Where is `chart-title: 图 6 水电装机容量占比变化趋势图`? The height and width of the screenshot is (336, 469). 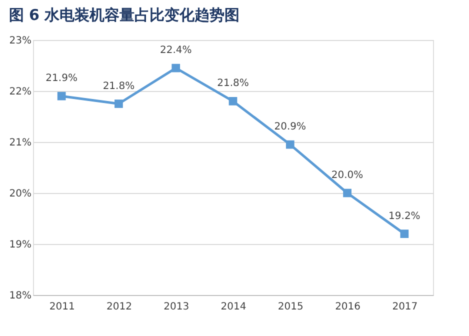 chart-title: 图 6 水电装机容量占比变化趋势图 is located at coordinates (124, 15).